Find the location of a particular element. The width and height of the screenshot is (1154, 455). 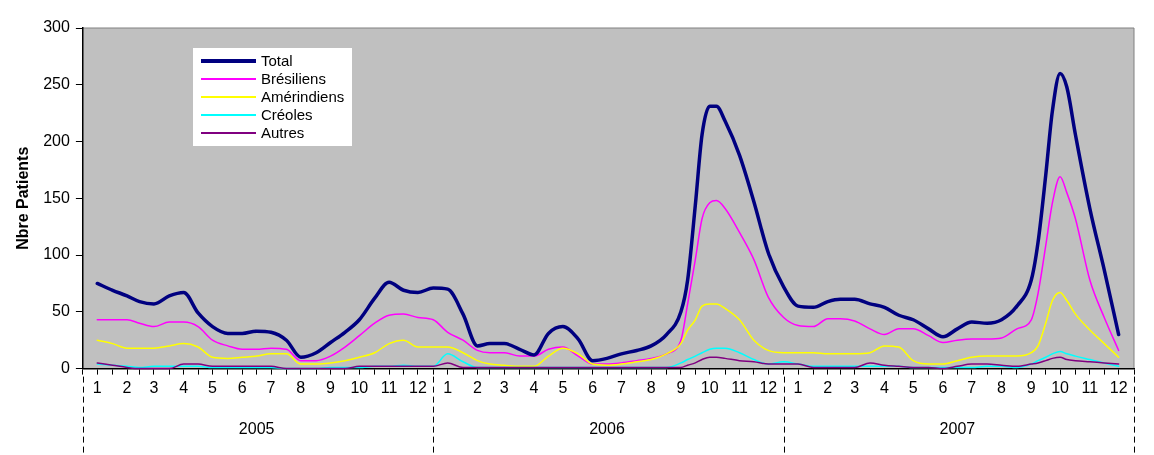

y-tick-label: 150 is located at coordinates (56, 197).